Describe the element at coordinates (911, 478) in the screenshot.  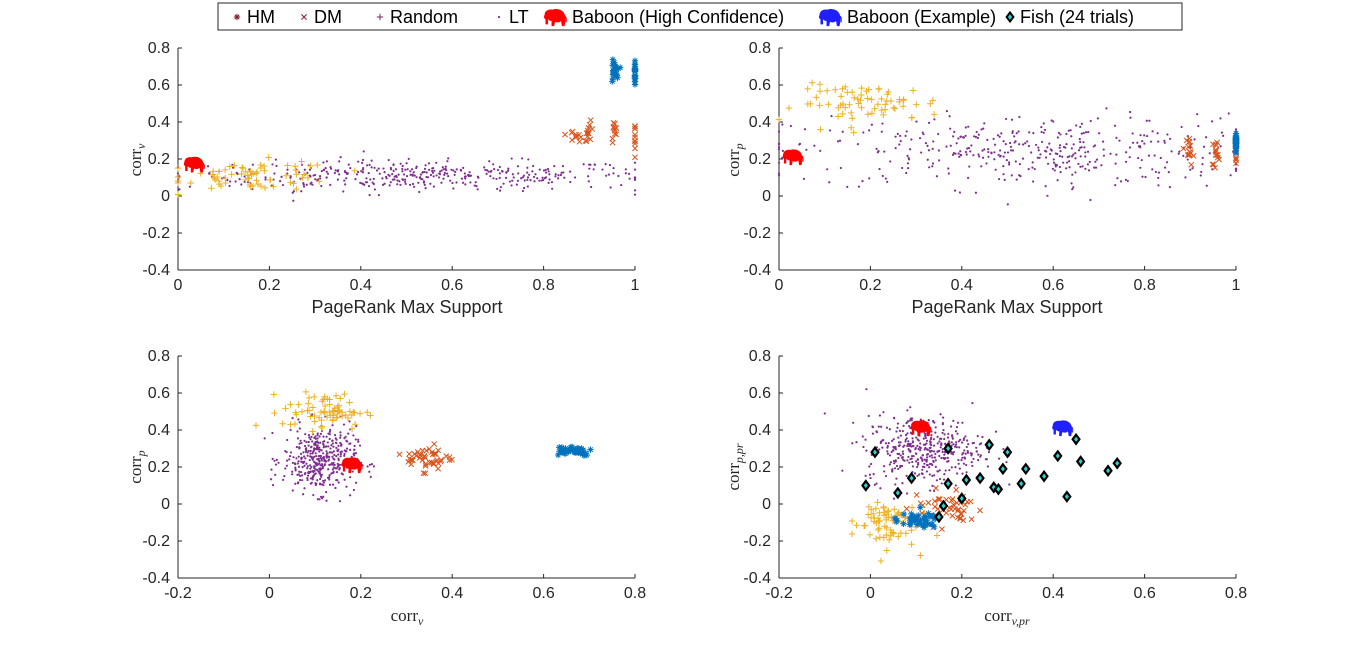
I see `fish-point` at that location.